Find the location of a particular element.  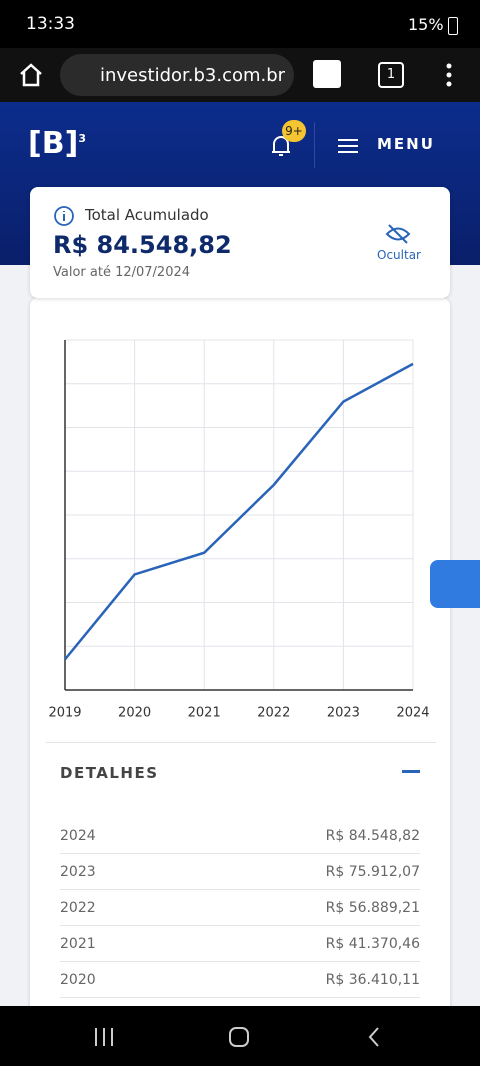

logo: [B]3 is located at coordinates (57, 143).